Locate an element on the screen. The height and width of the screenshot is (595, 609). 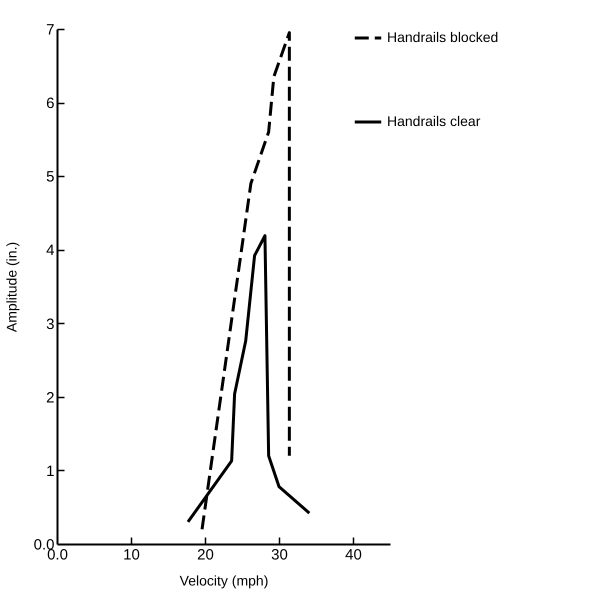
y-axis-title: Amplitude (in.) is located at coordinates (12, 287).